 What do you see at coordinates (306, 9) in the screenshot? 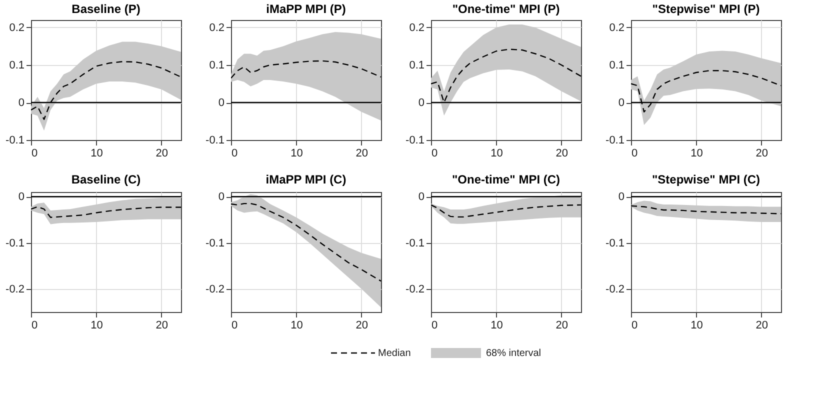
I see `chart-title: iMaPP MPI (P)` at bounding box center [306, 9].